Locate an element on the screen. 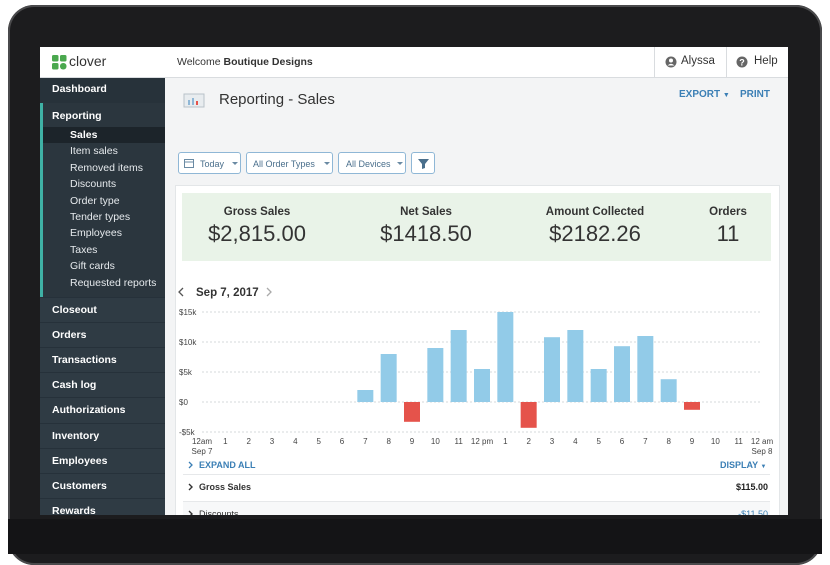  welcome-text: Welcome is located at coordinates (199, 62).